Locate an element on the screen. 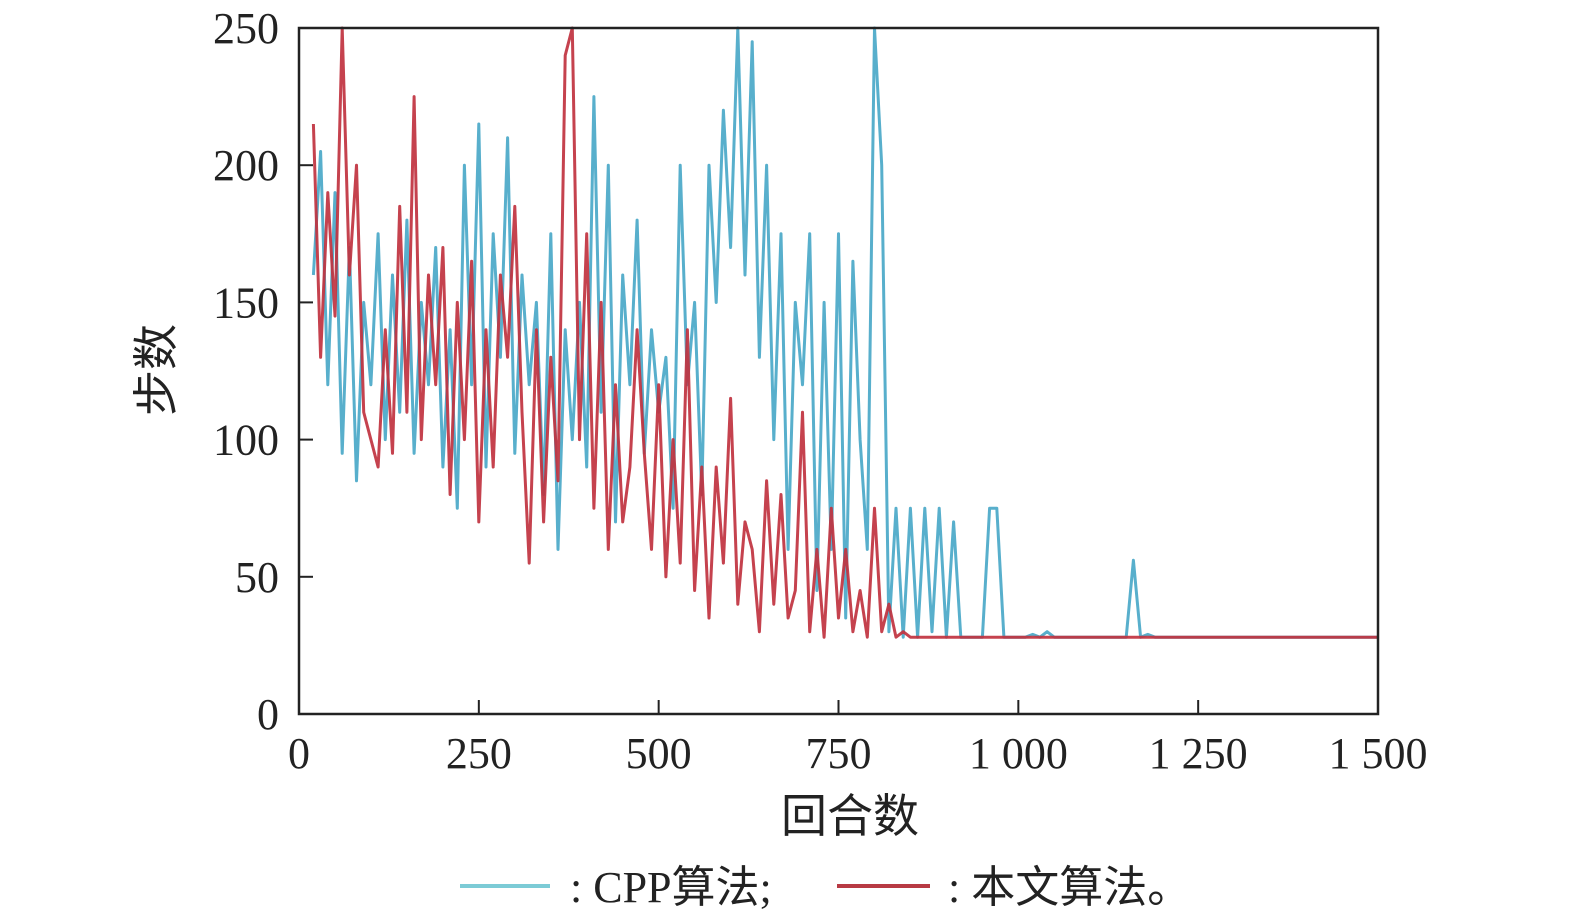 The height and width of the screenshot is (920, 1575). y-tick-label: 250 is located at coordinates (246, 28).